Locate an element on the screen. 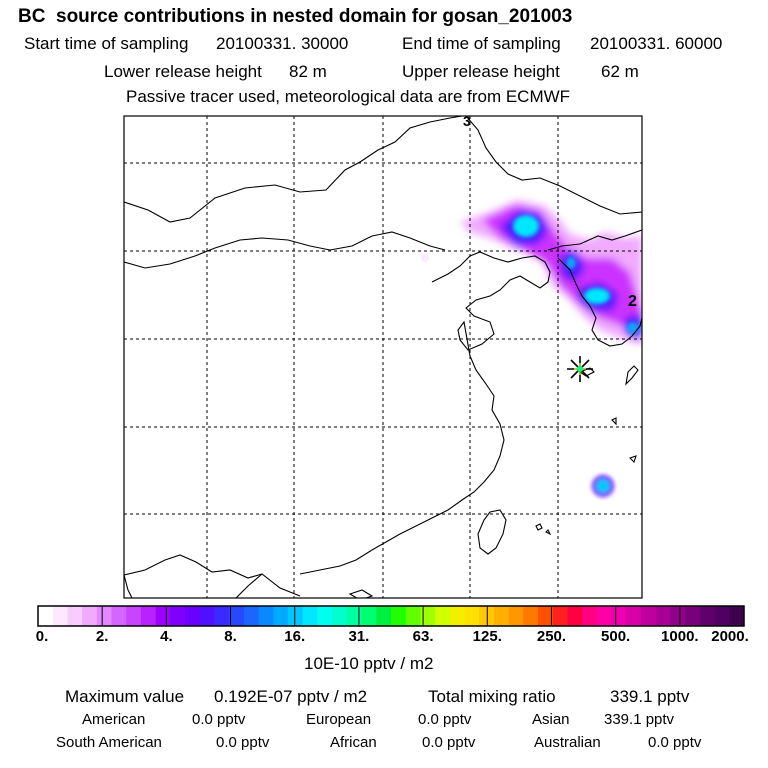 This screenshot has height=768, width=768. colorbar-unit: 10E-10 pptv / m2 is located at coordinates (369, 663).